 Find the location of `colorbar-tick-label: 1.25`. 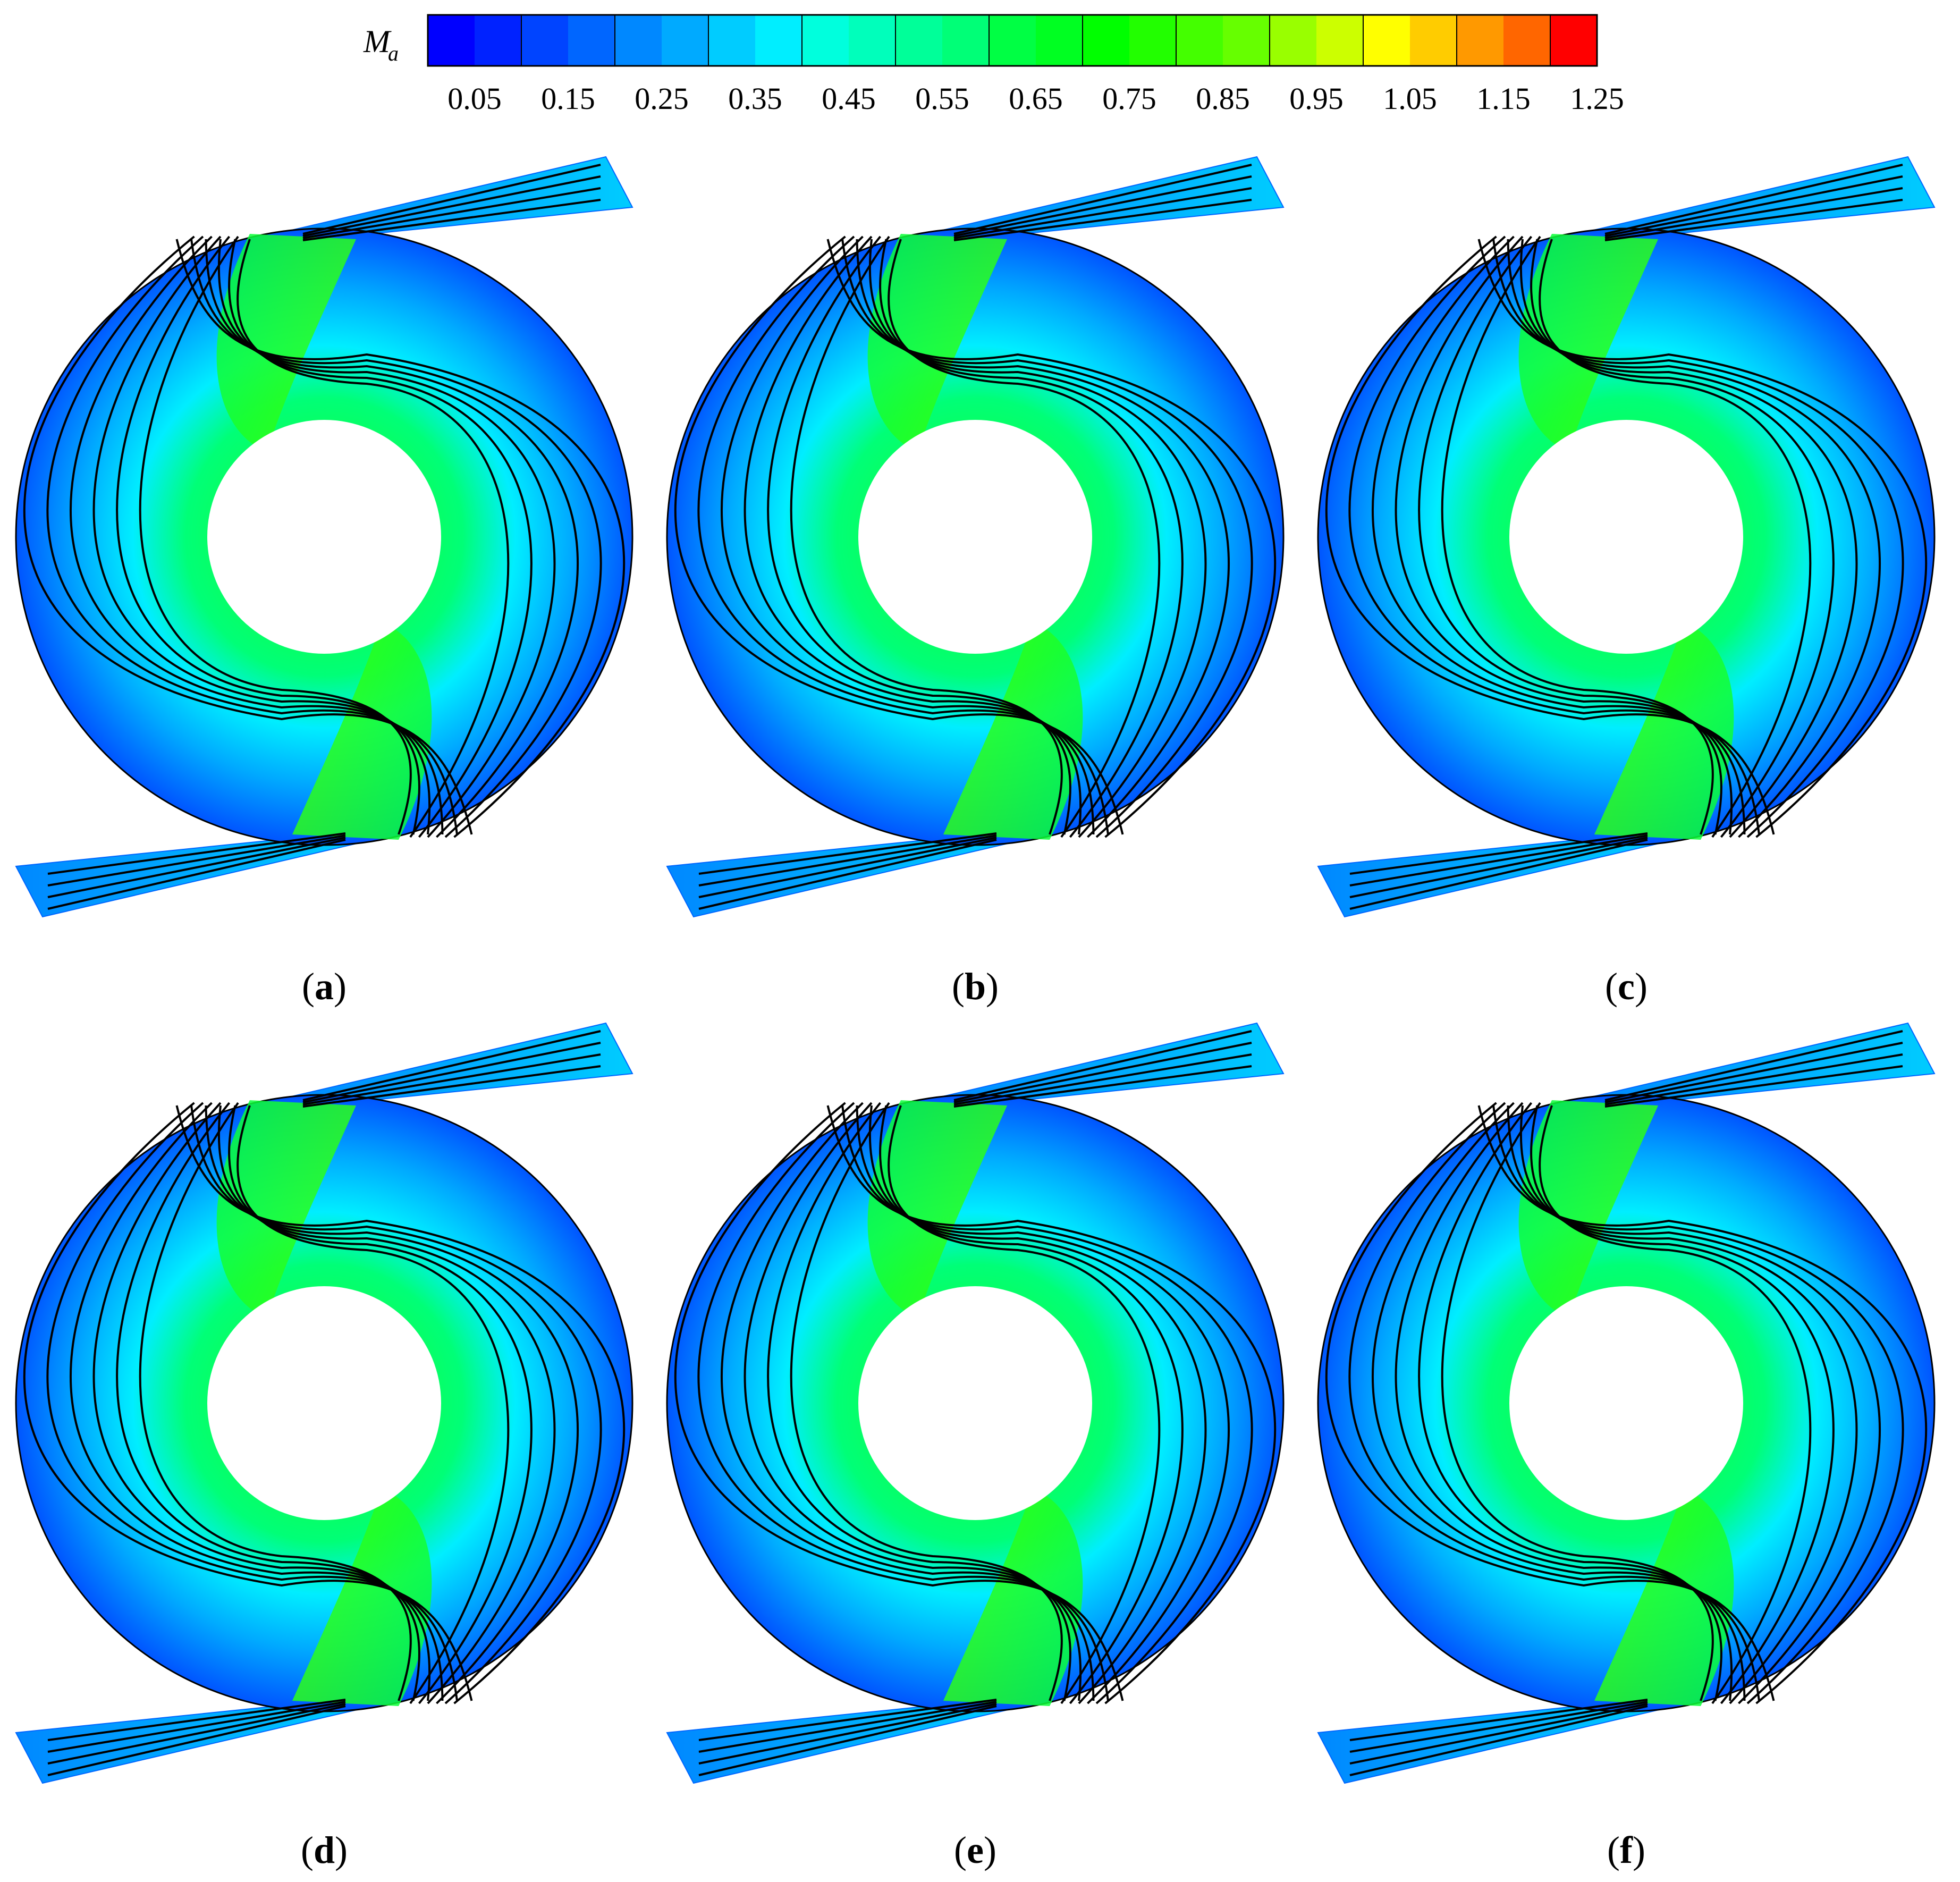

colorbar-tick-label: 1.25 is located at coordinates (1597, 98).